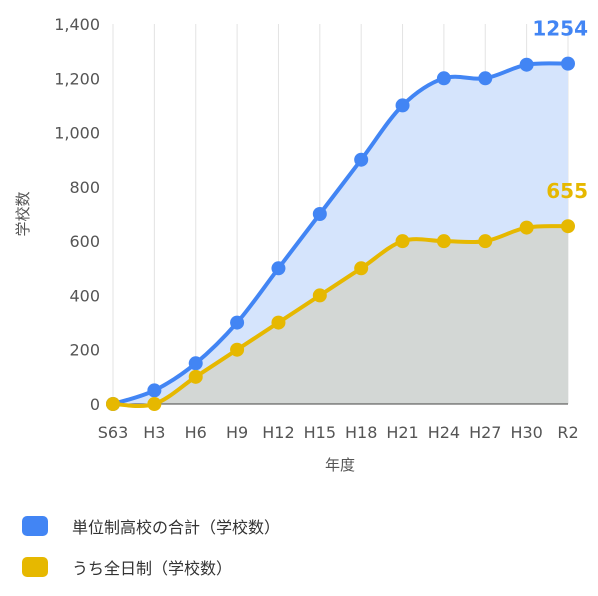 Image resolution: width=598 pixels, height=596 pixels. Describe the element at coordinates (84, 350) in the screenshot. I see `y-tick-label: 200` at that location.